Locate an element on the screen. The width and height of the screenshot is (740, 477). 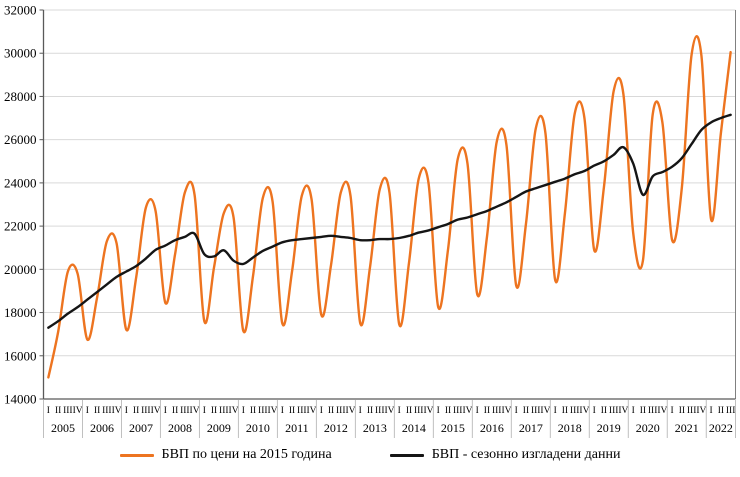
legend-label-gdp-seasonally-adjusted: БВП - сезонно изгладени данни is located at coordinates (526, 454).